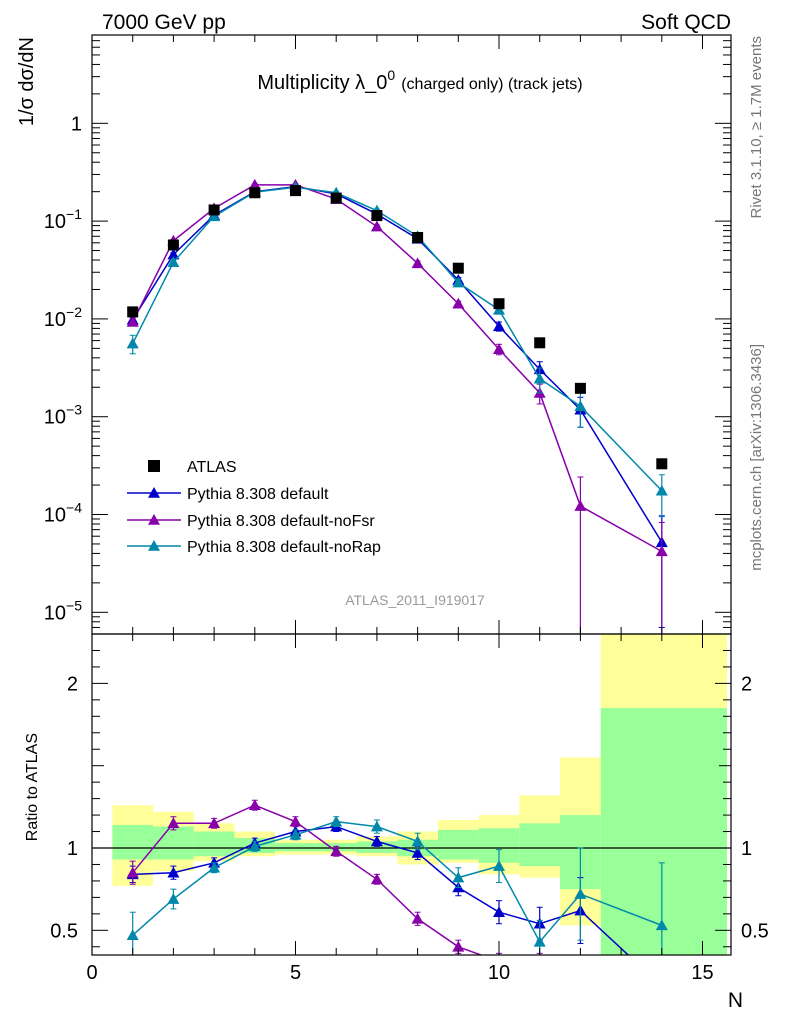  What do you see at coordinates (72, 849) in the screenshot?
I see `ratio-y-tick-label: 1` at bounding box center [72, 849].